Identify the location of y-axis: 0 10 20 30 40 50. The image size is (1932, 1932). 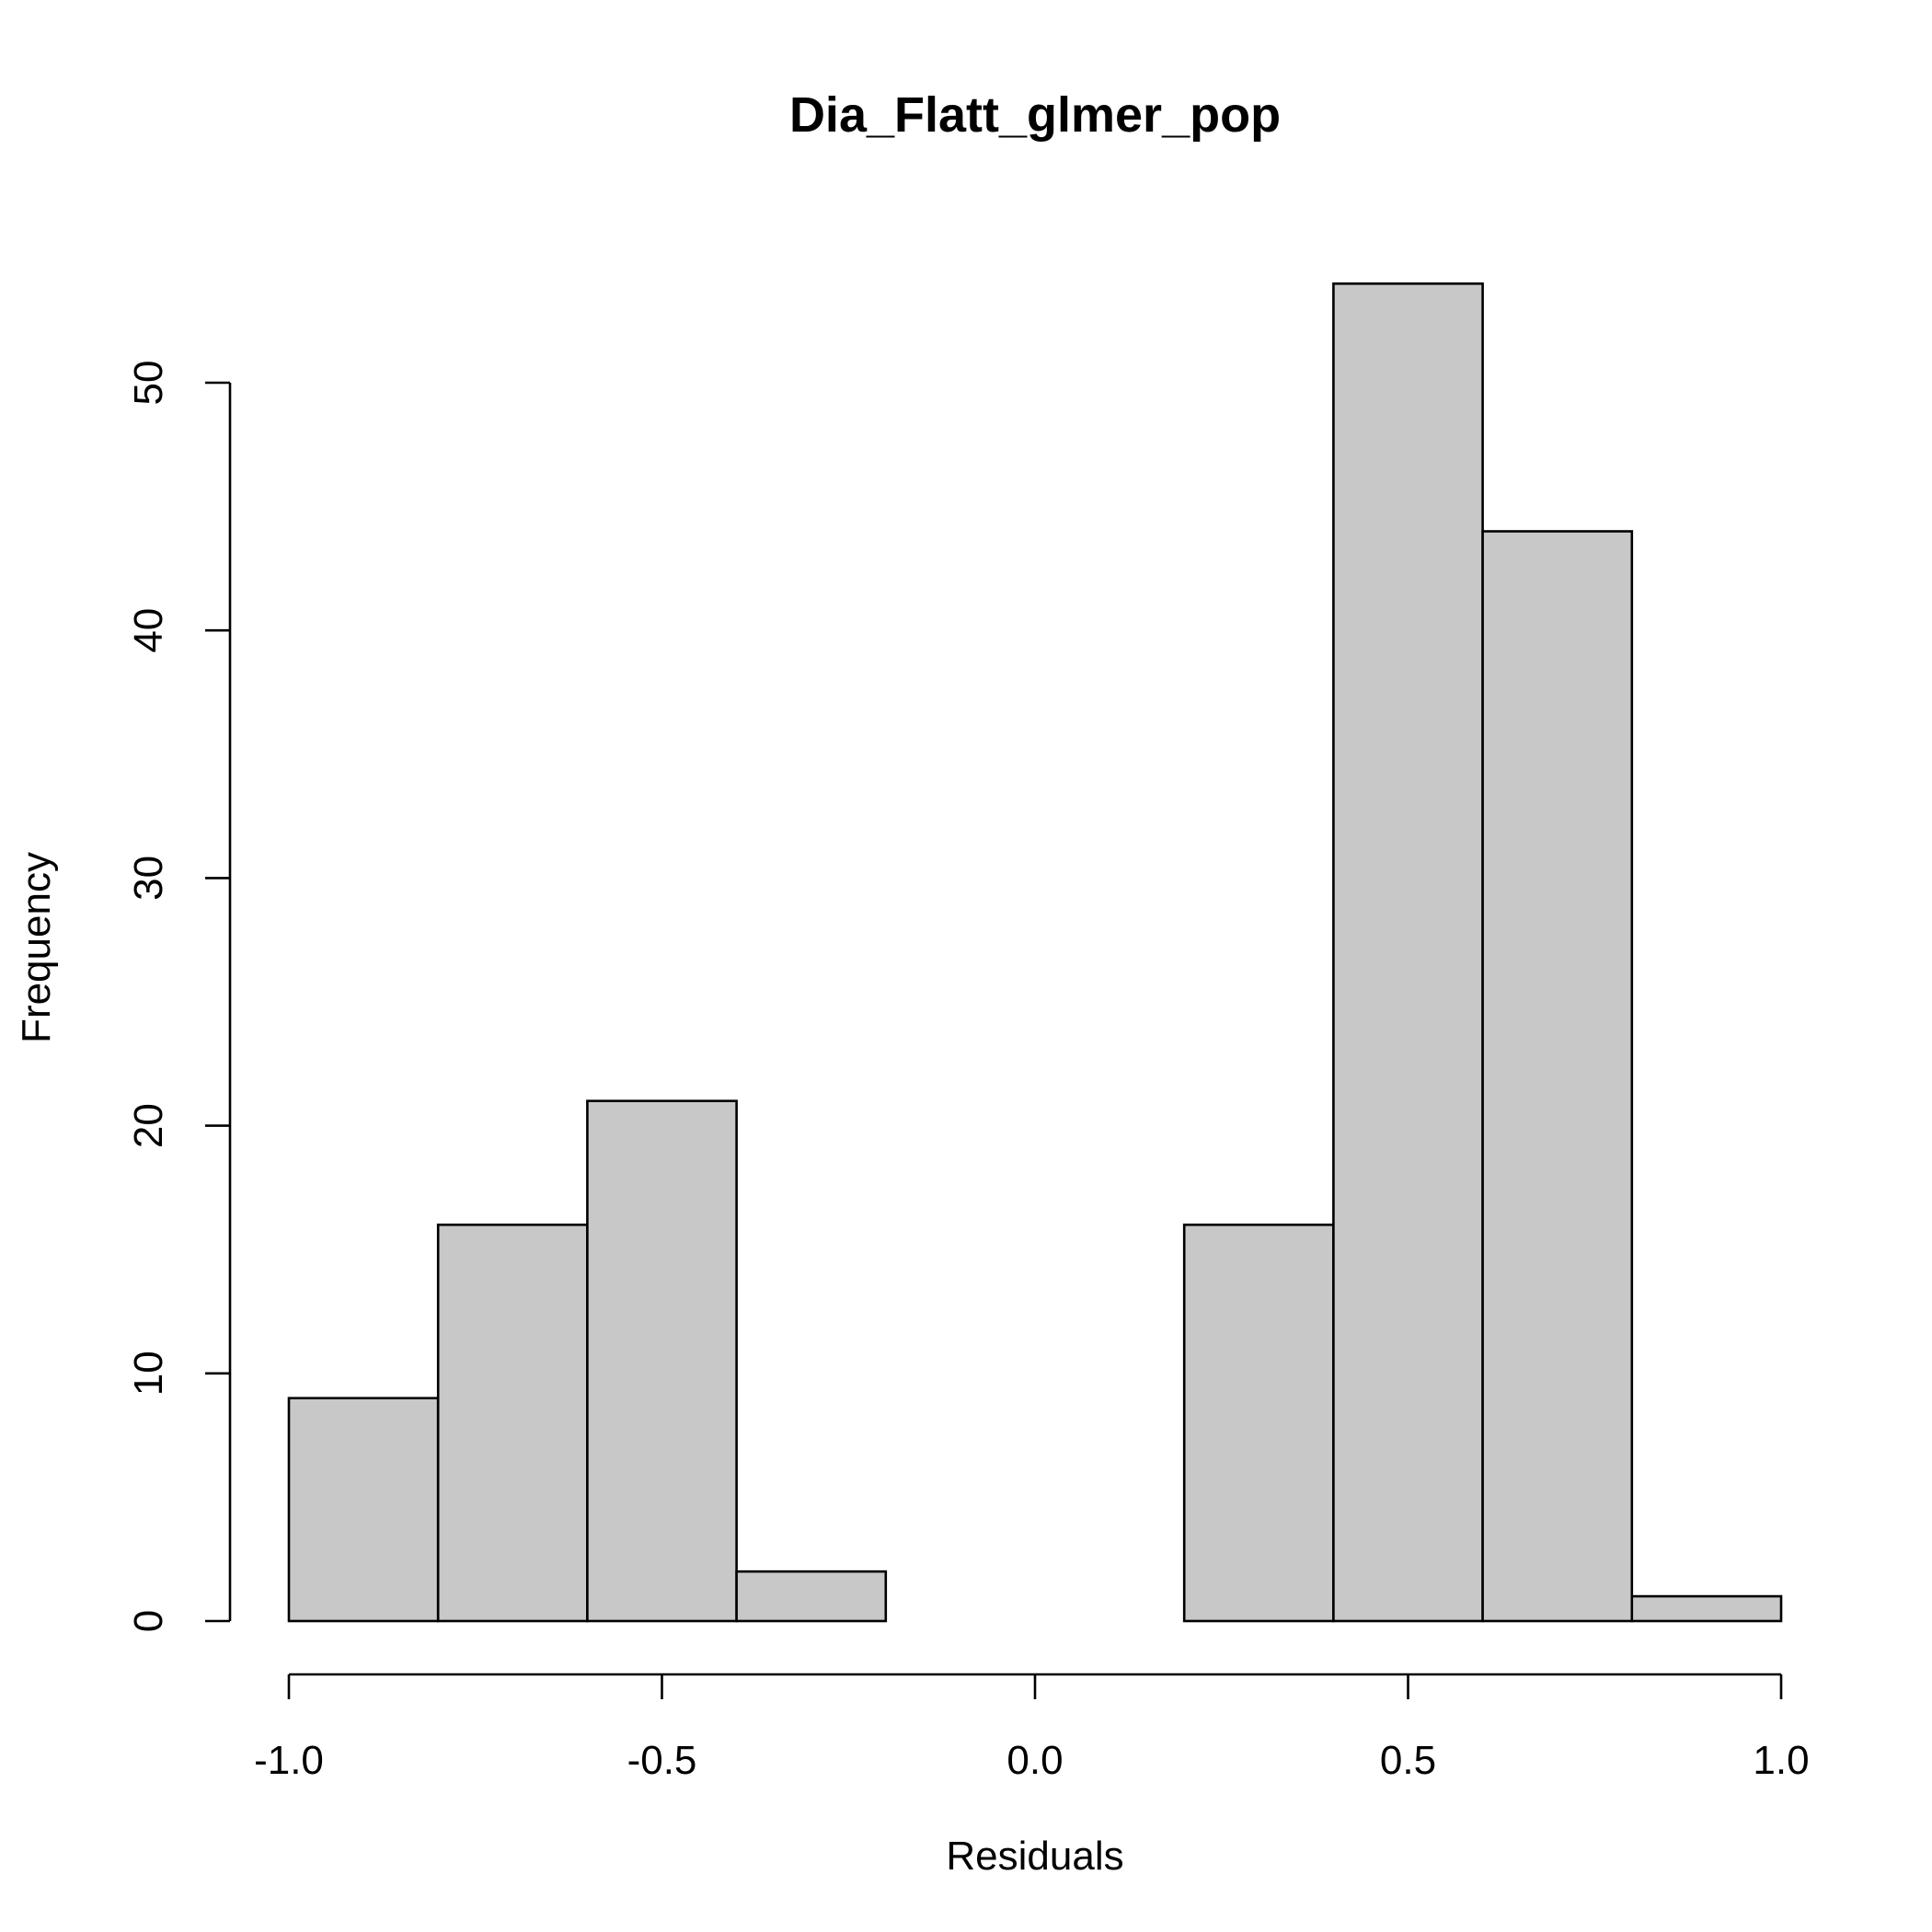
(179, 997).